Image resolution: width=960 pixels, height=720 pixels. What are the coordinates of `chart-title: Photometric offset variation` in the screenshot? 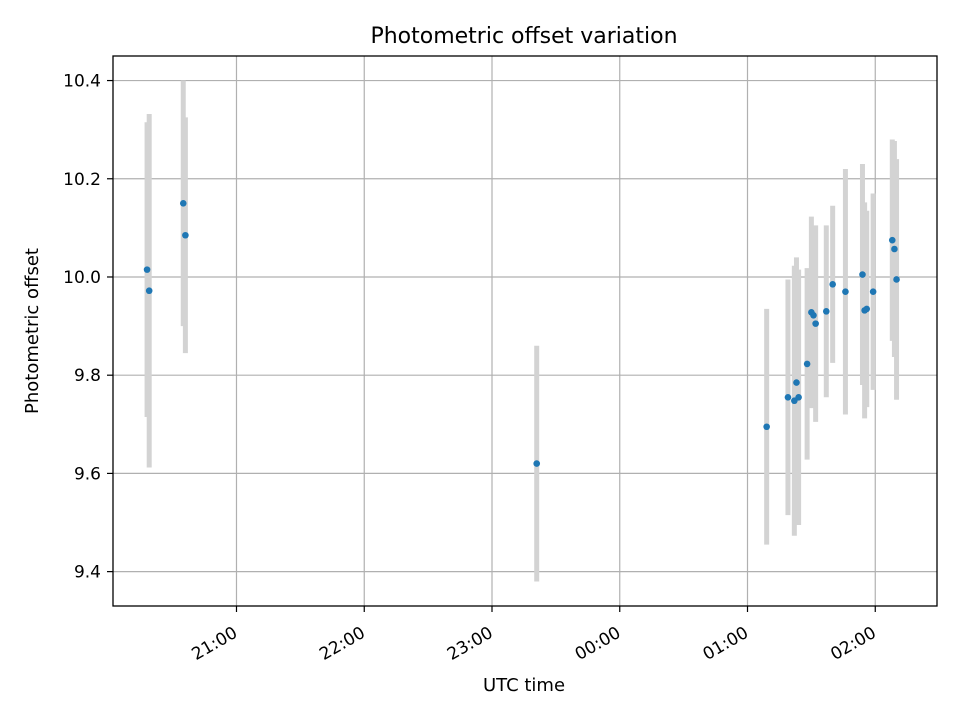 It's located at (523, 36).